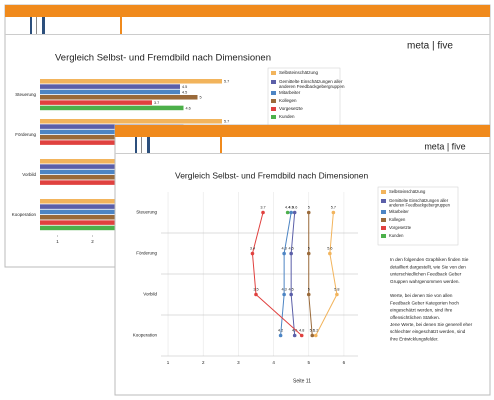 The height and width of the screenshot is (400, 494). Describe the element at coordinates (312, 331) in the screenshot. I see `data-label: 5.1` at that location.